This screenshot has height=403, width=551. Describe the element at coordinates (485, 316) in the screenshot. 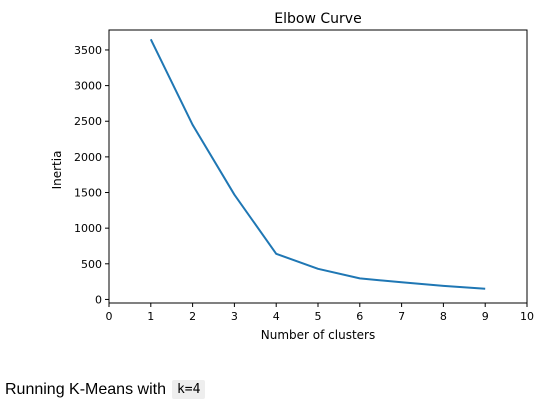

I see `x-tick-label: 9` at that location.